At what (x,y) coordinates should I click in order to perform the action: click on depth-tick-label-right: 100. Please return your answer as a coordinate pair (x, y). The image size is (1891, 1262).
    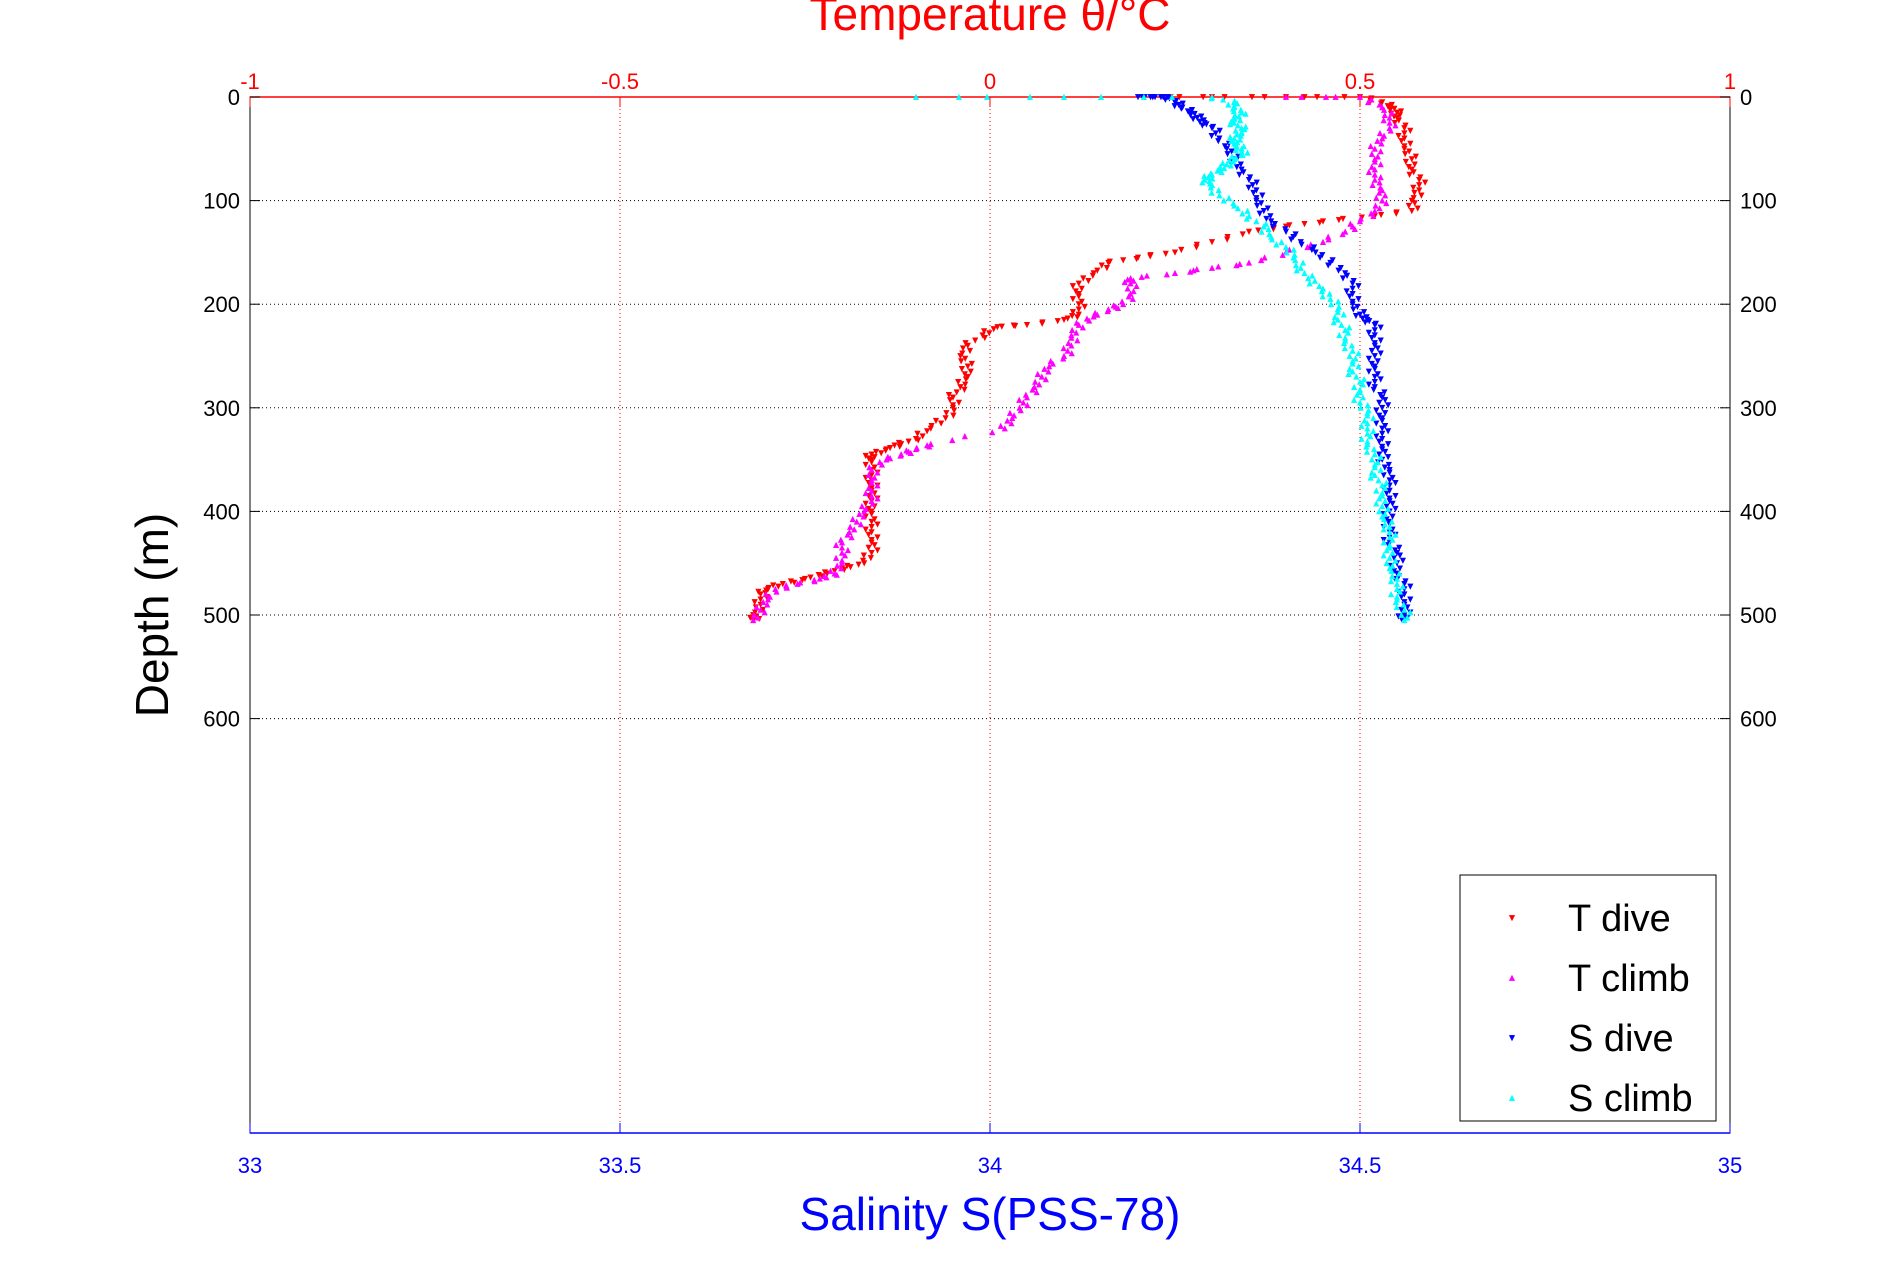
    Looking at the image, I should click on (1758, 201).